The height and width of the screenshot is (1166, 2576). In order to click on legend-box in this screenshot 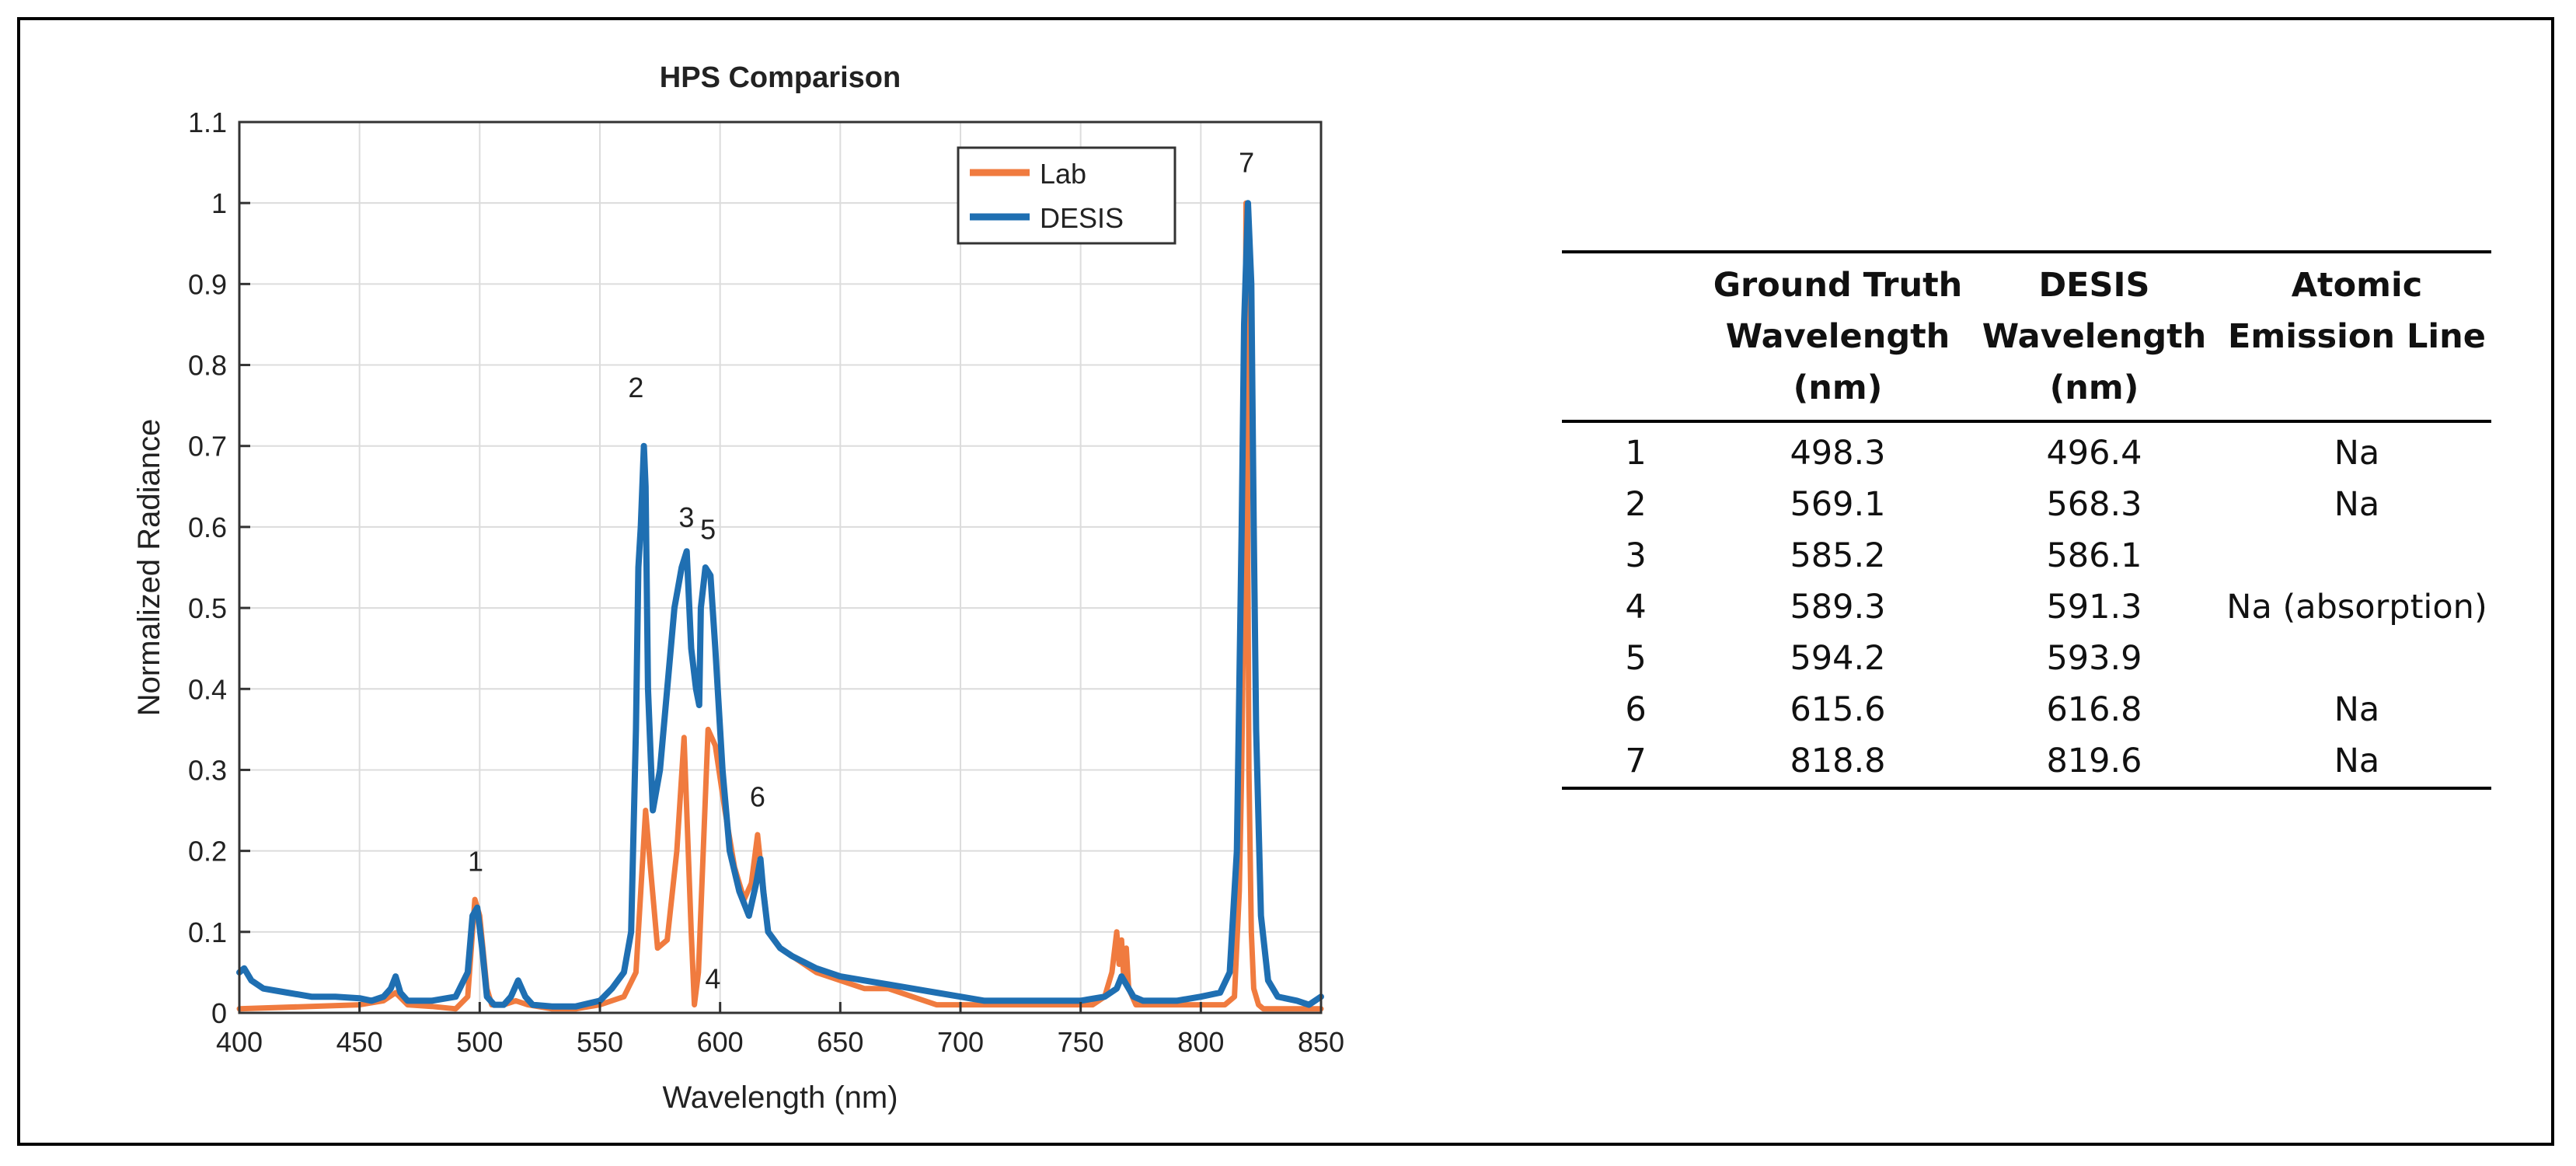, I will do `click(1066, 195)`.